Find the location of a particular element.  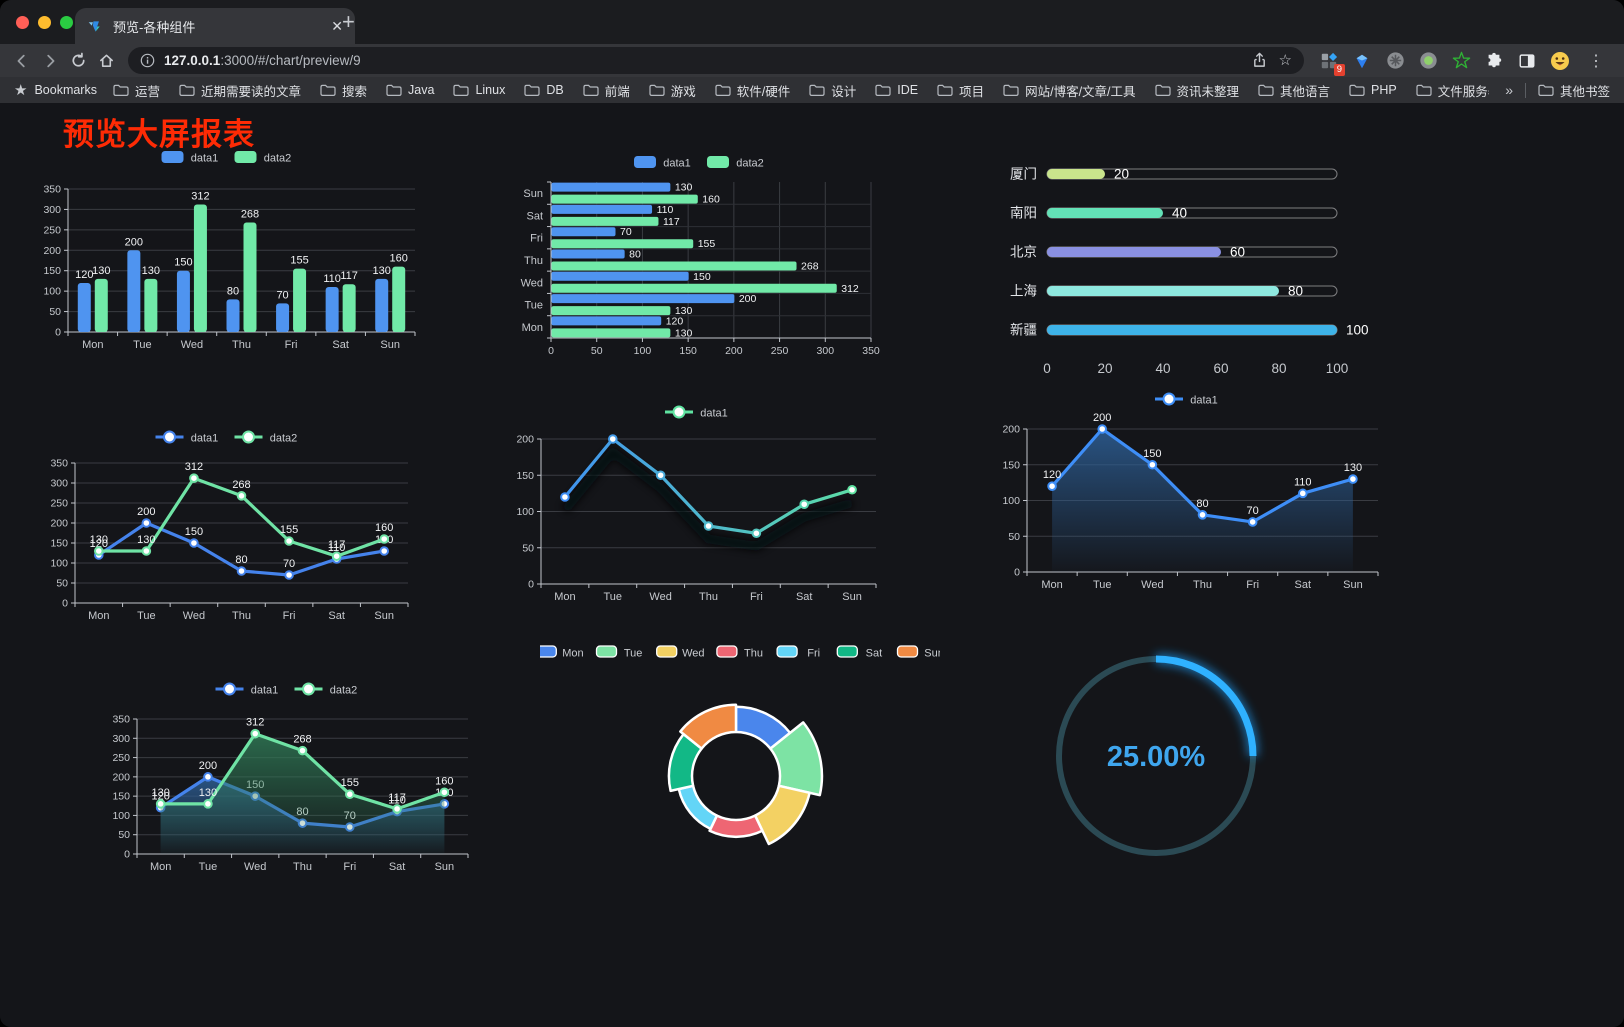

bookmark-folder: 文件服务器 is located at coordinates (1452, 90).